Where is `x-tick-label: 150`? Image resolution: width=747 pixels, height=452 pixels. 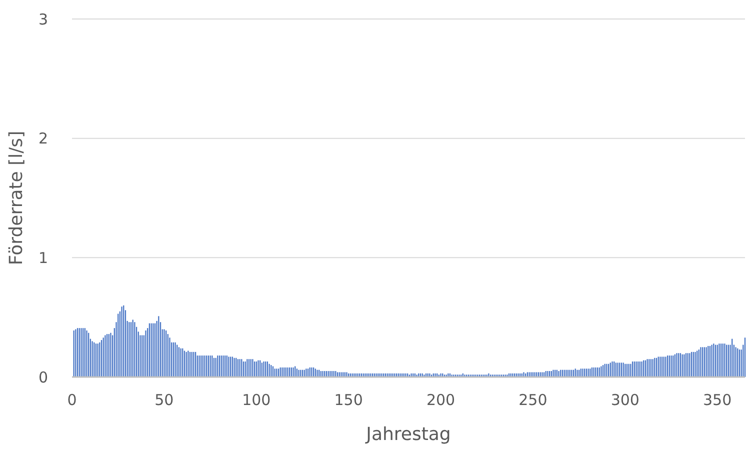 x-tick-label: 150 is located at coordinates (348, 400).